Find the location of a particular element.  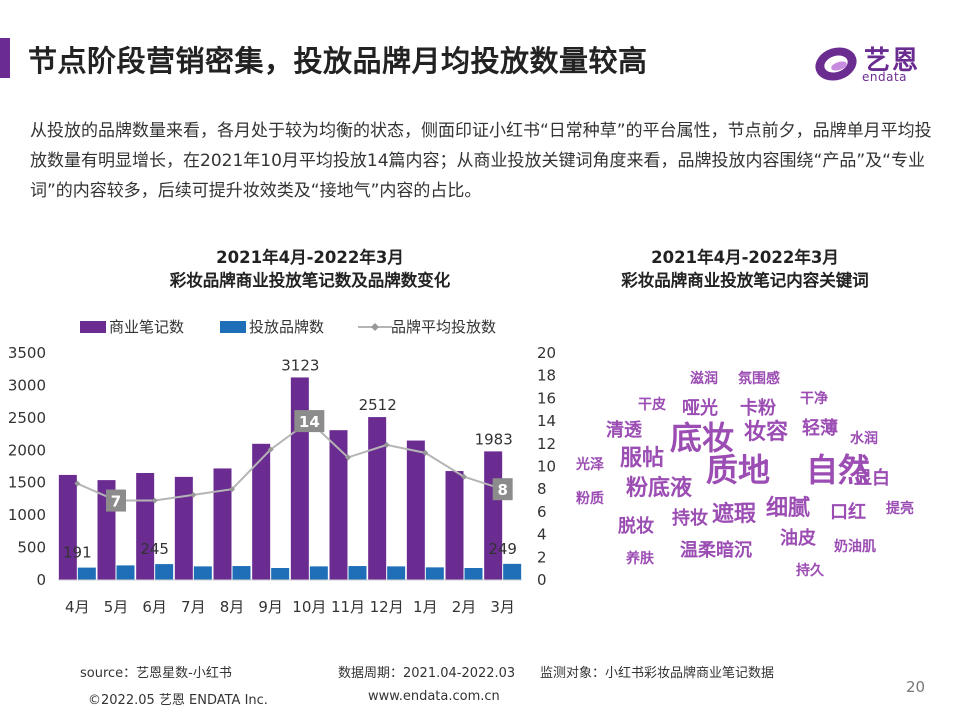

y-tick-label: 2500 is located at coordinates (27, 418).